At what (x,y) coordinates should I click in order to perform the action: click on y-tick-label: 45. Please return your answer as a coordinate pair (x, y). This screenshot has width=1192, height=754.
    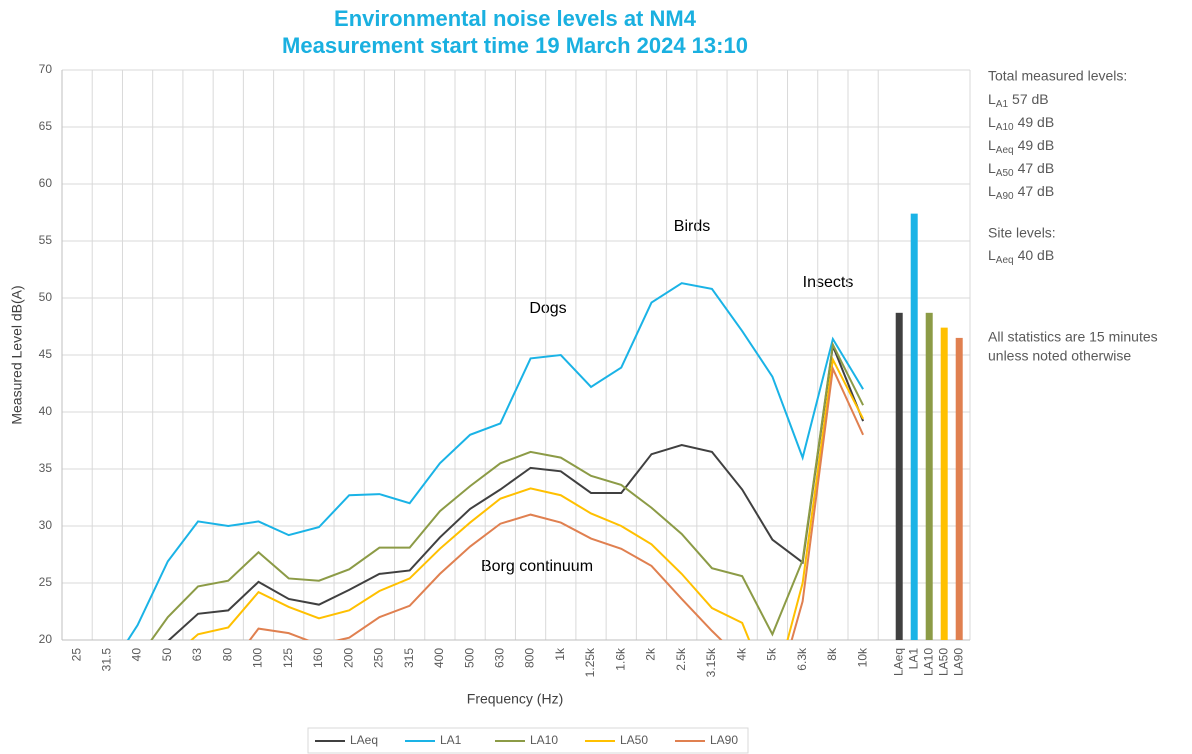
    Looking at the image, I should click on (46, 354).